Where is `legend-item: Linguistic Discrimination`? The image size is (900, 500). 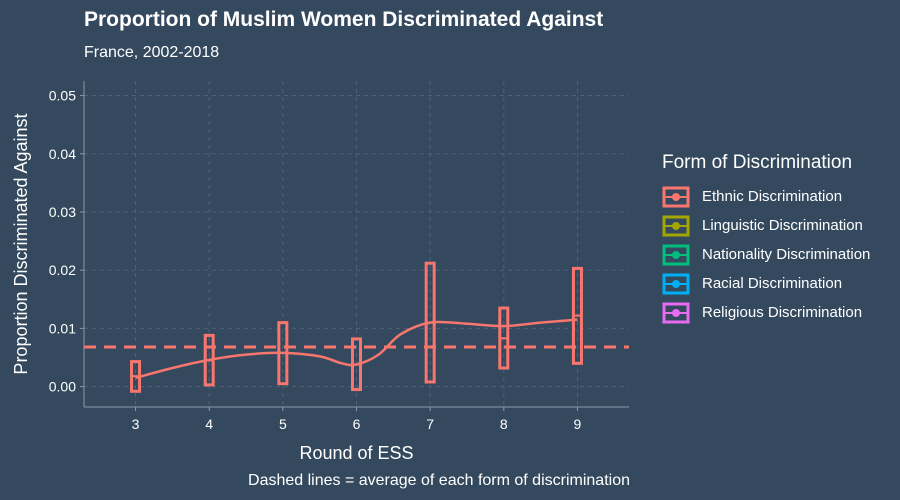 legend-item: Linguistic Discrimination is located at coordinates (766, 225).